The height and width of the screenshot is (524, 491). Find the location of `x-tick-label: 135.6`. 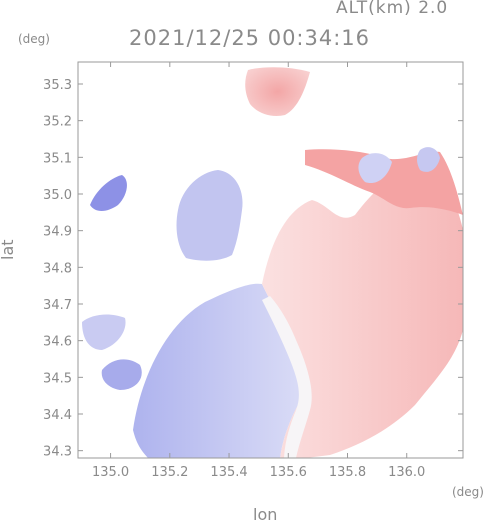

x-tick-label: 135.6 is located at coordinates (288, 472).